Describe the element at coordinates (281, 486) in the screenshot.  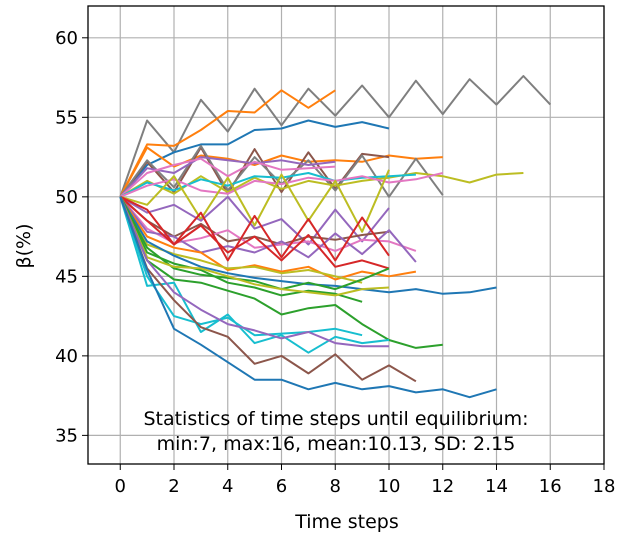
I see `x-tick-label: 6` at that location.